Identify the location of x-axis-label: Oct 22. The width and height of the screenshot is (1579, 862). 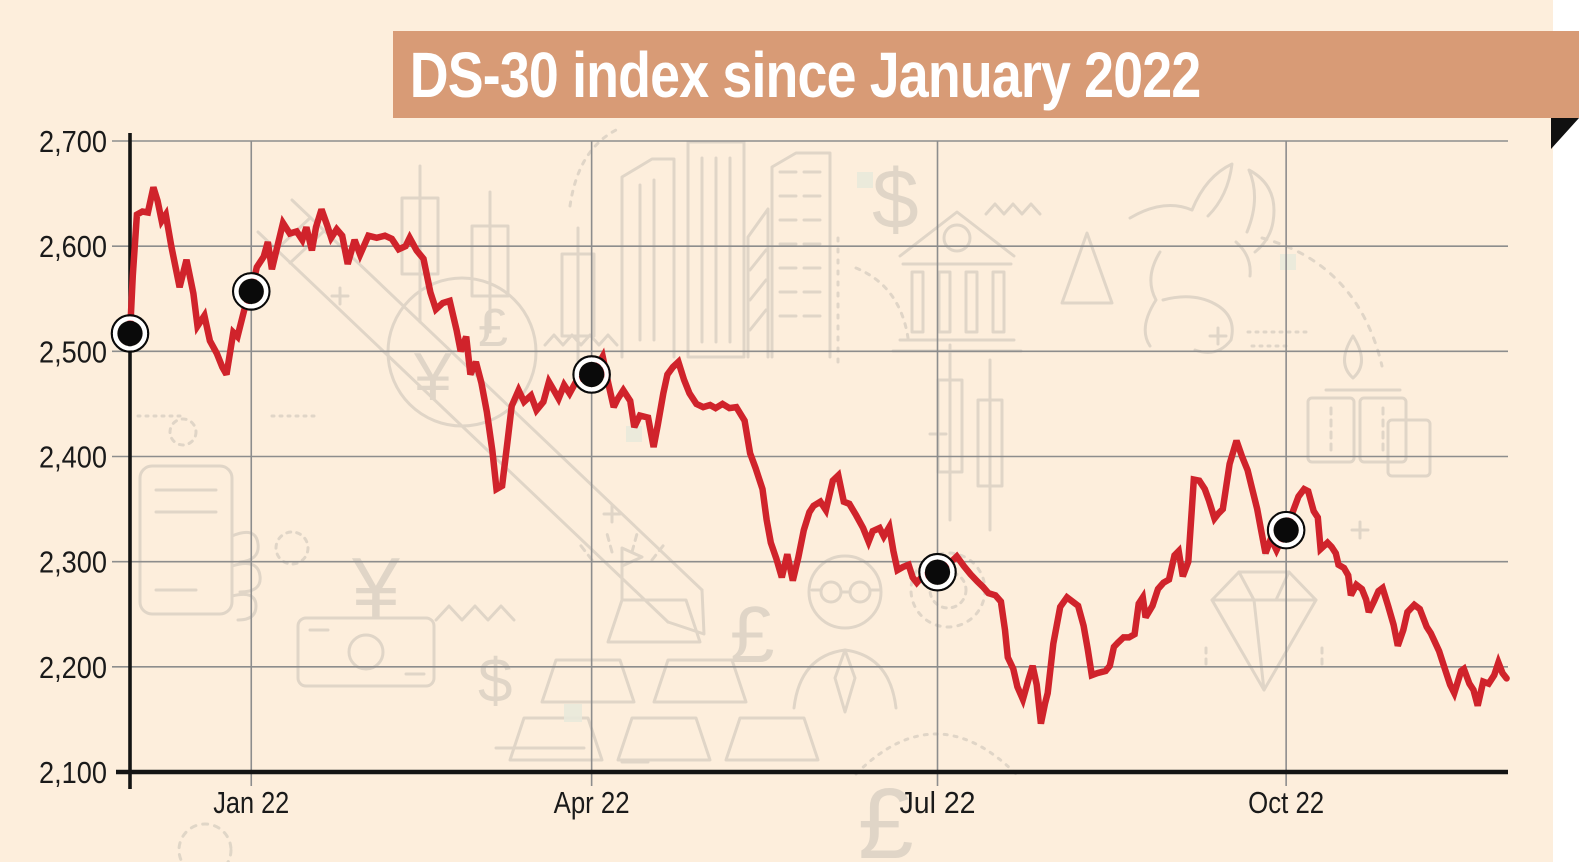
(1286, 802).